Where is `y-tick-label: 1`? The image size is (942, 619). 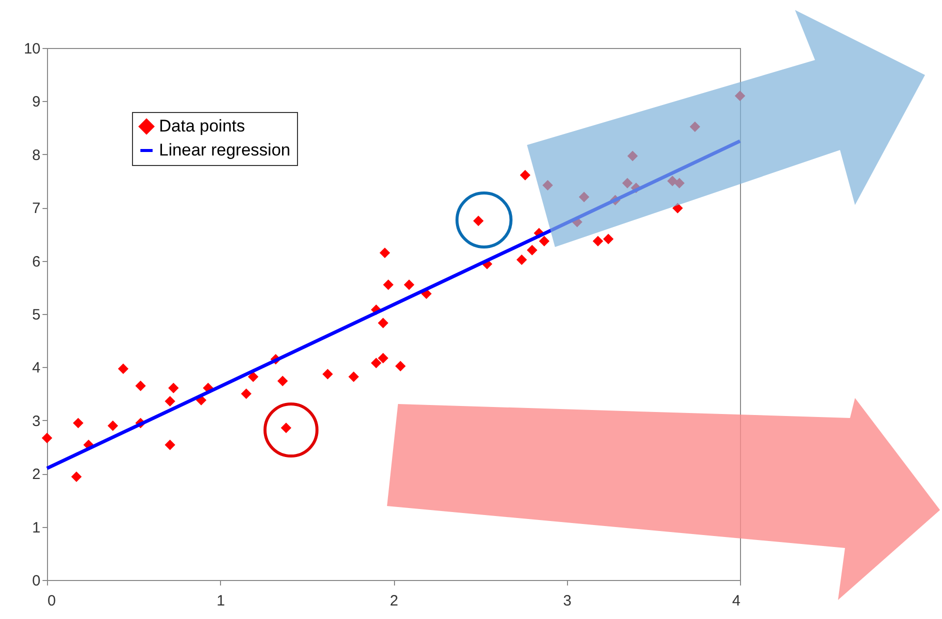
y-tick-label: 1 is located at coordinates (36, 527).